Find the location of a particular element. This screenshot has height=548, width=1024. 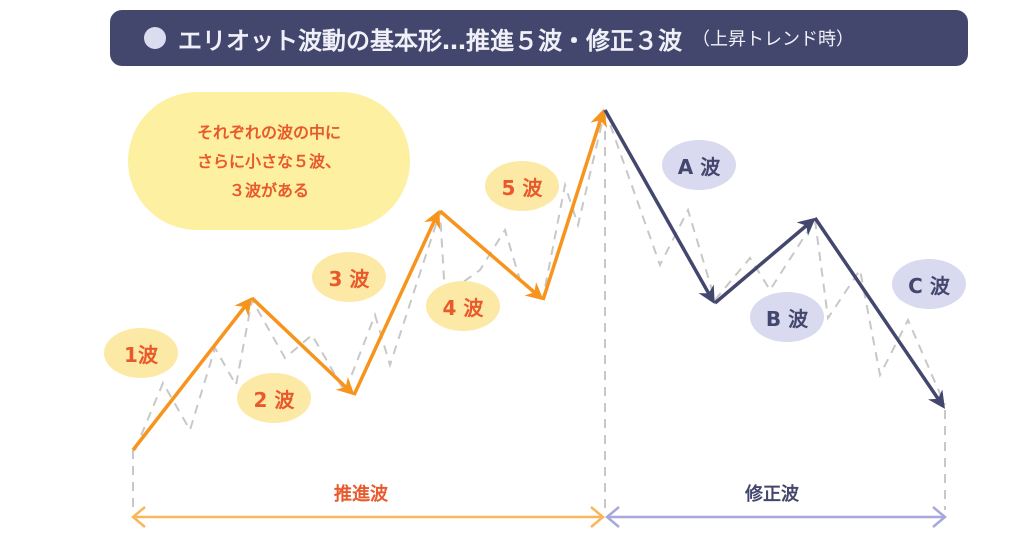

label-wave-b: B 波 is located at coordinates (787, 317).